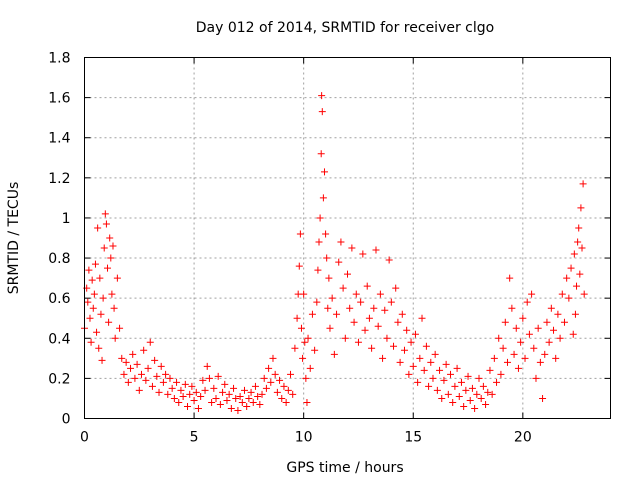  I want to click on y-tick-label: 0.6, so click(59, 299).